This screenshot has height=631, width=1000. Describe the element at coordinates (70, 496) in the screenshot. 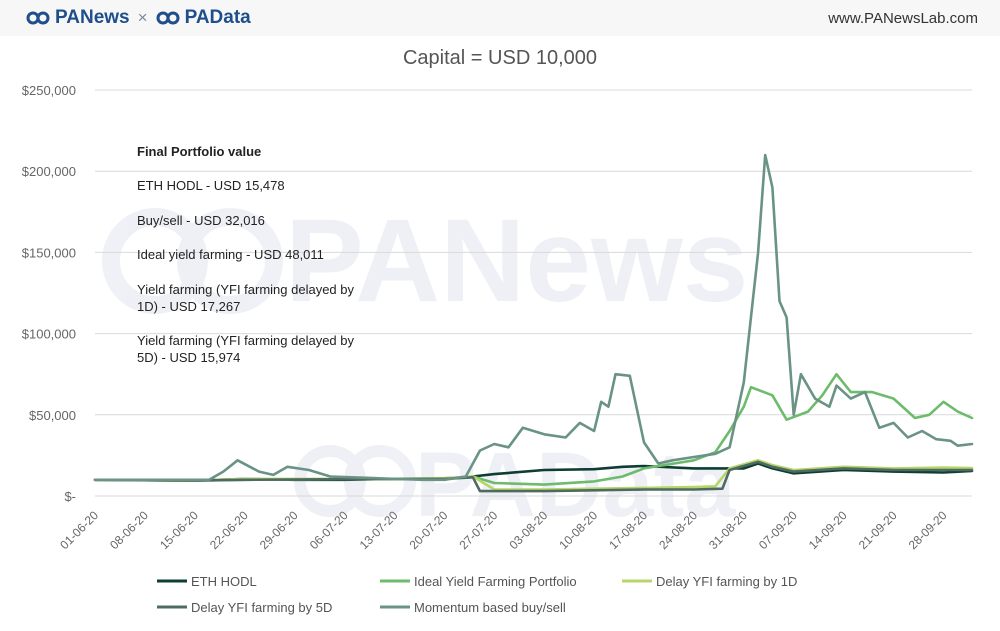

I see `y-tick-label: $-` at that location.